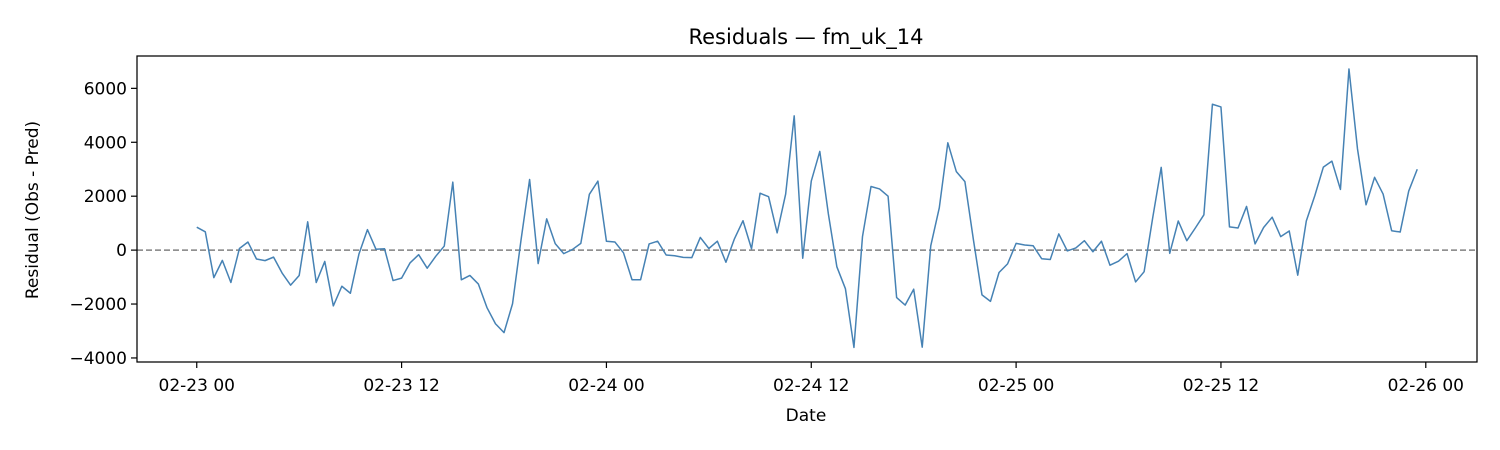  What do you see at coordinates (105, 89) in the screenshot?
I see `y-tick-label: 6000` at bounding box center [105, 89].